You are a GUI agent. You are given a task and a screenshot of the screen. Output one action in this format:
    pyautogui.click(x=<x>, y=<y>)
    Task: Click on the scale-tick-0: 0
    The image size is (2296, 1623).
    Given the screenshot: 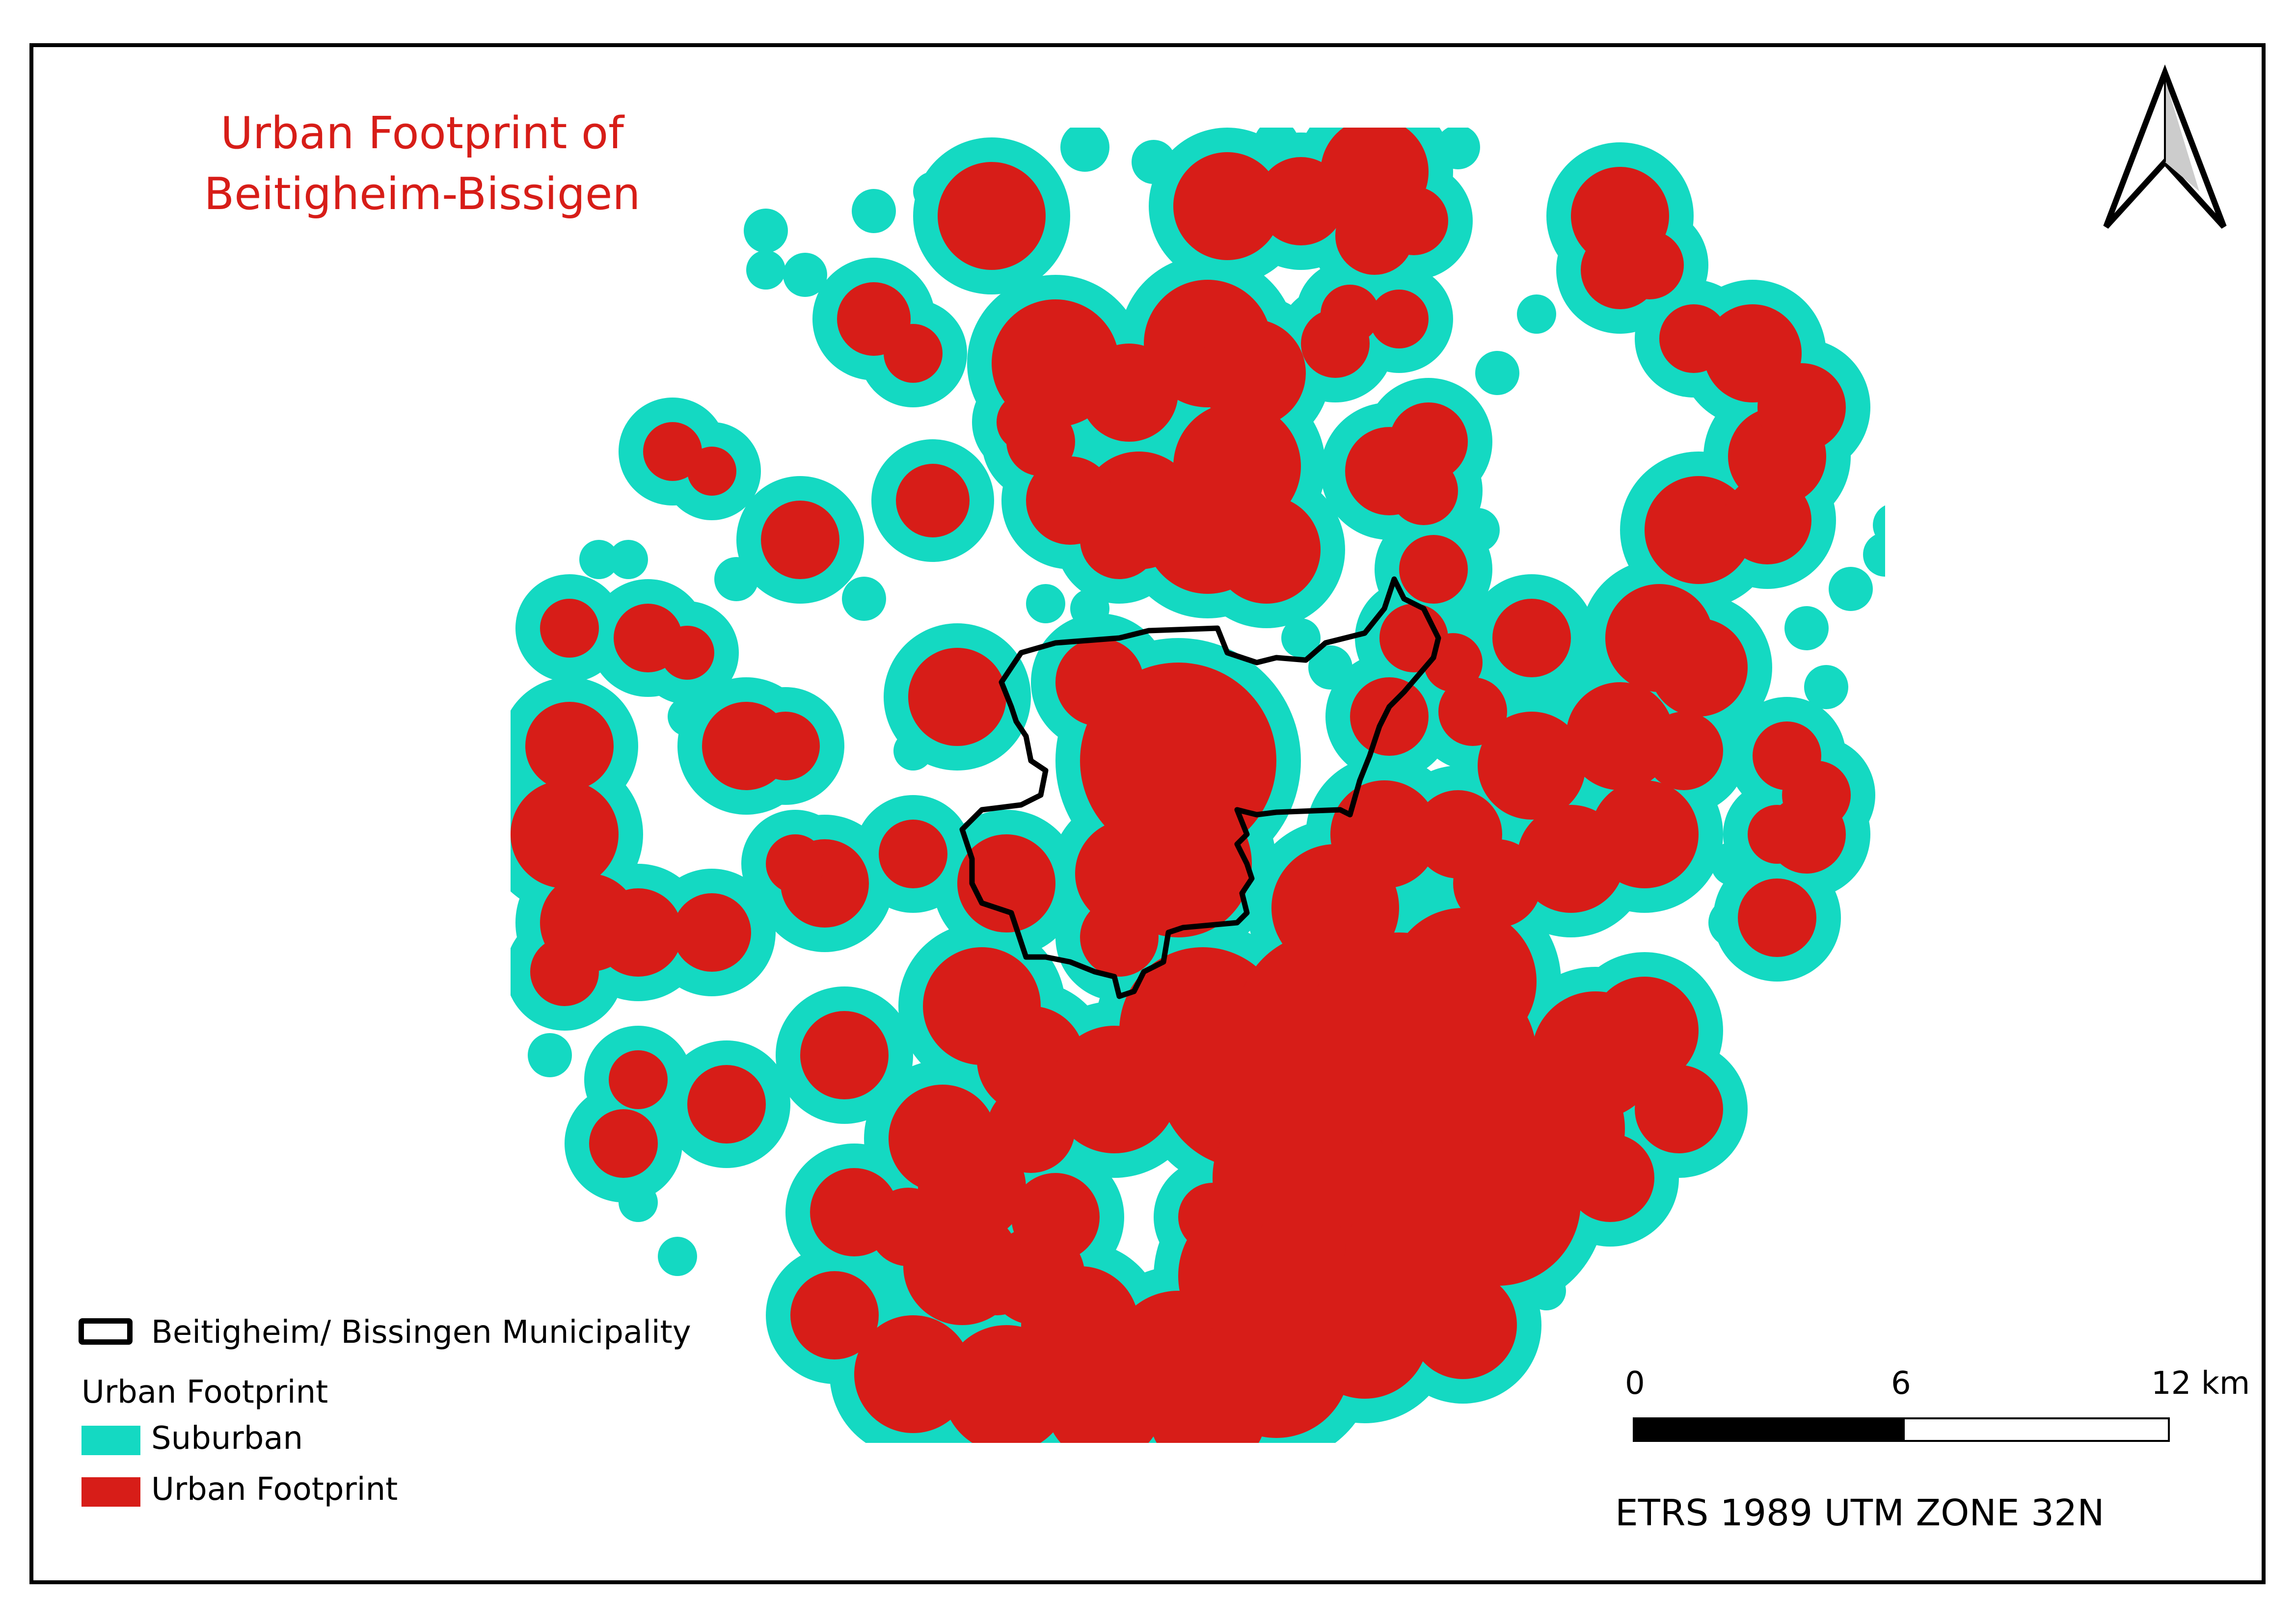 What is the action you would take?
    pyautogui.click(x=1635, y=1383)
    